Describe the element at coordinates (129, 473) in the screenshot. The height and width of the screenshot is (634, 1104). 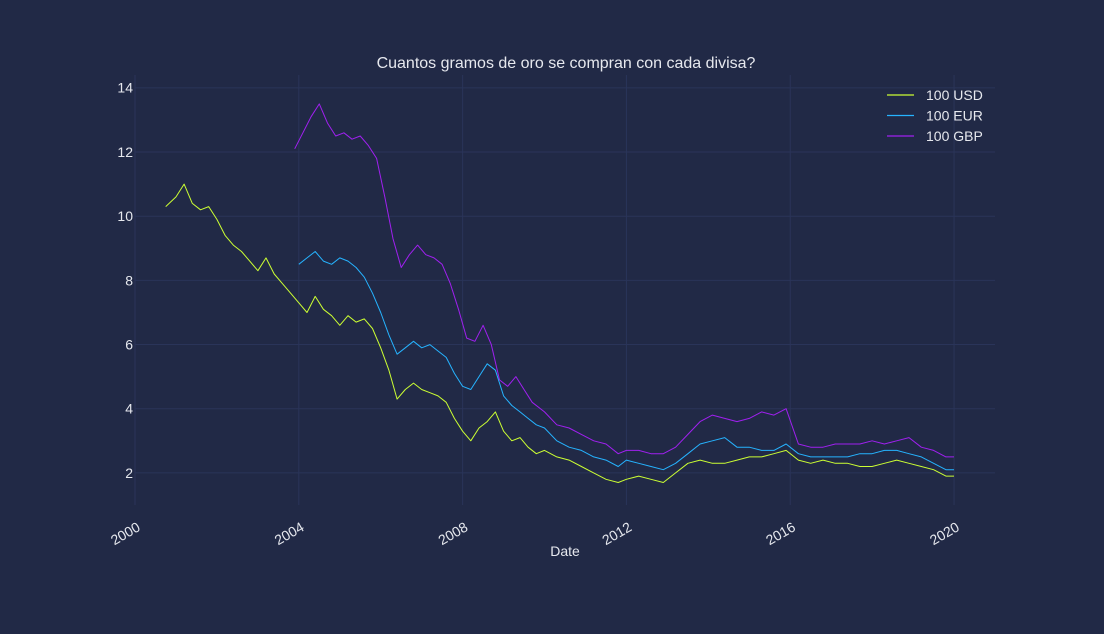
I see `y-tick-label: 2` at that location.